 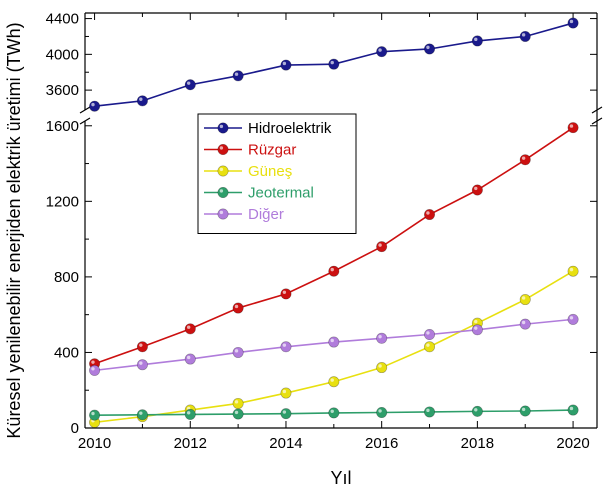 What do you see at coordinates (66, 352) in the screenshot?
I see `y-tick-label: 400` at bounding box center [66, 352].